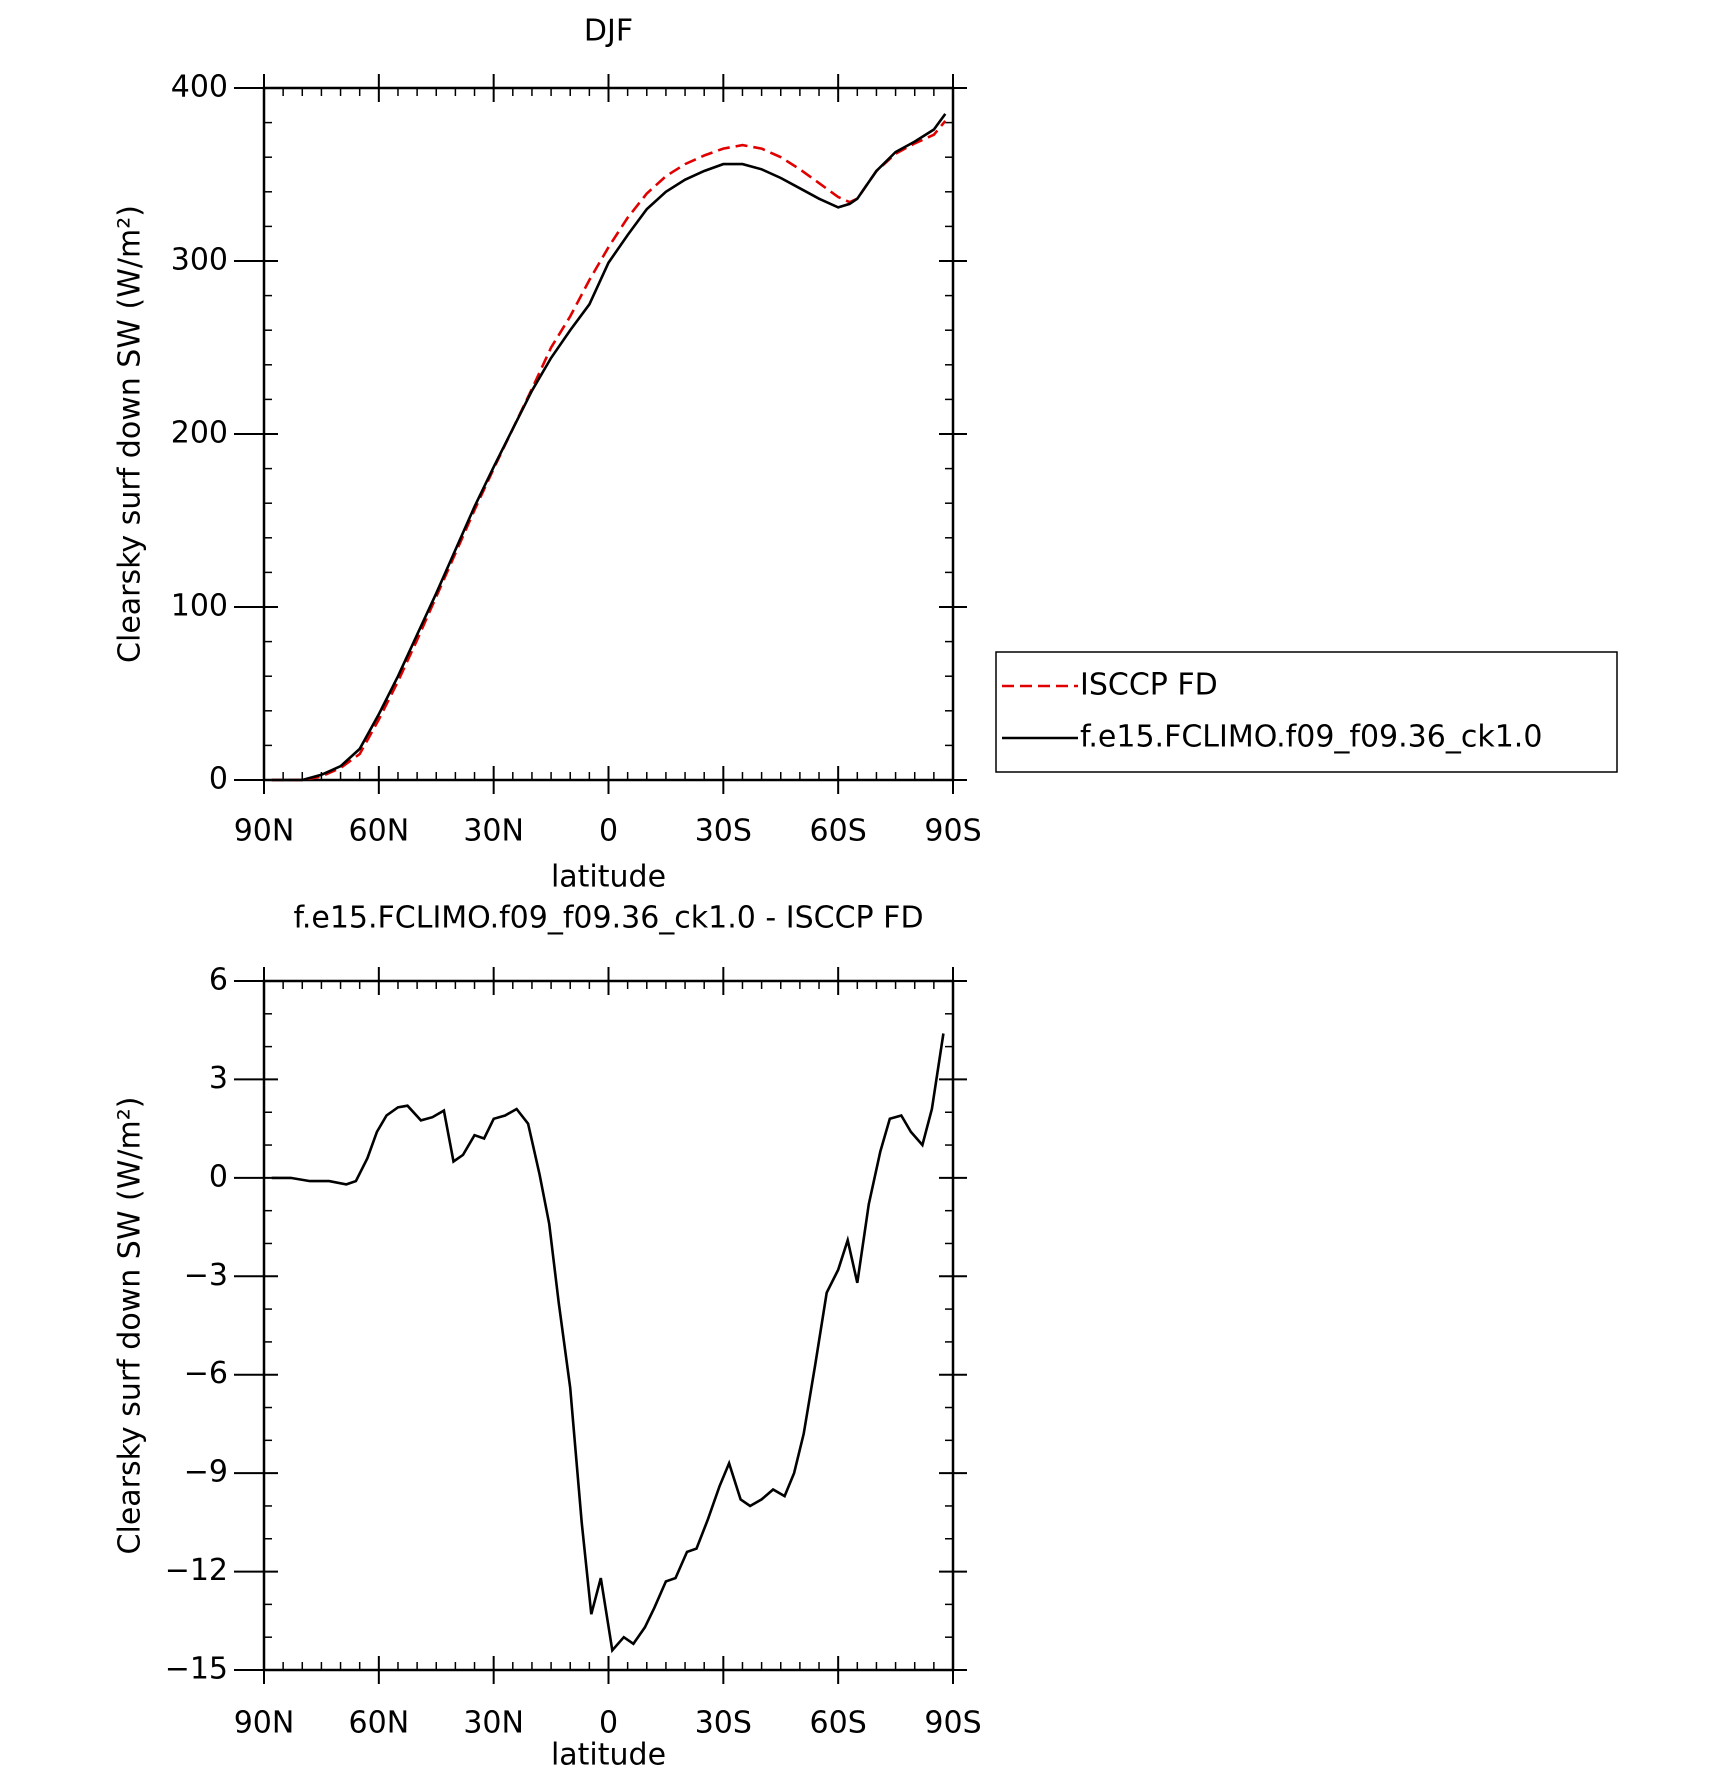 This screenshot has width=1710, height=1773. I want to click on legend-box, so click(1306, 712).